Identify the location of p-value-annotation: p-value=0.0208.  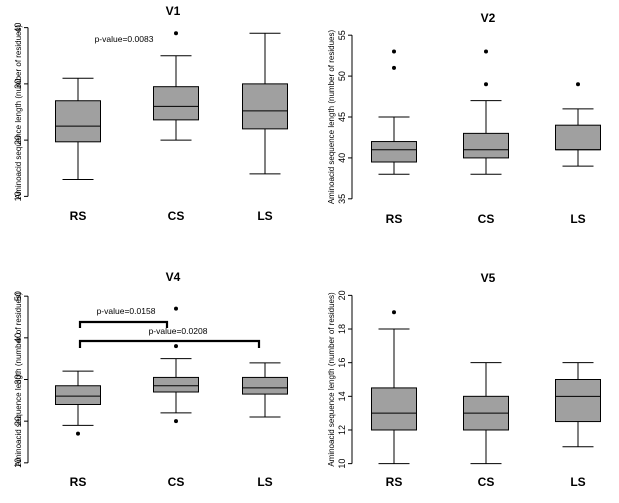
(178, 331).